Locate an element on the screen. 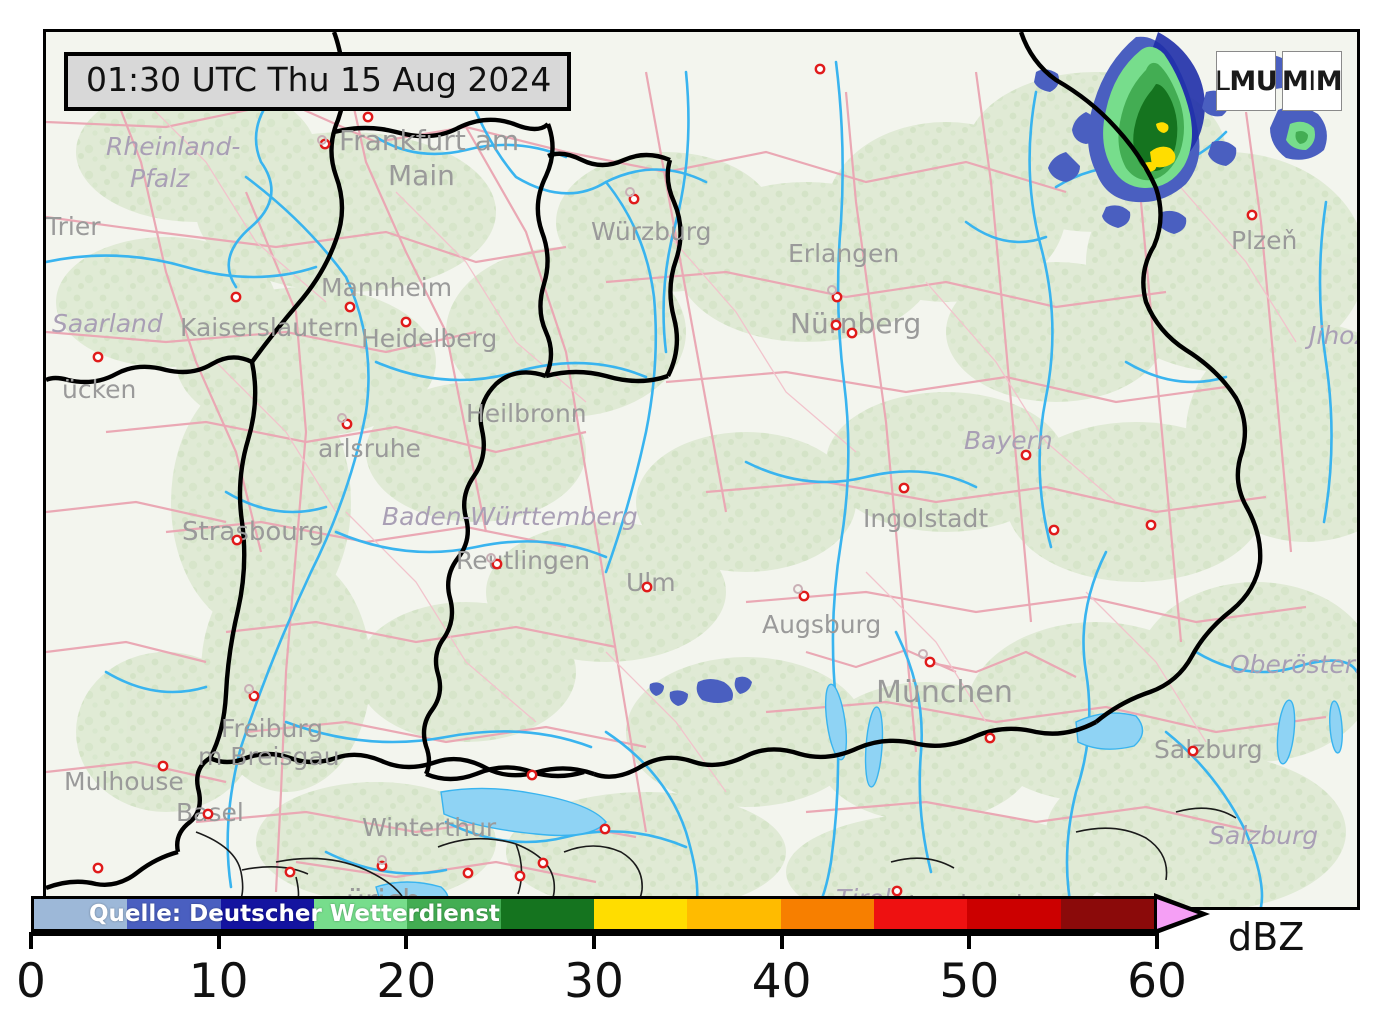 This screenshot has height=1029, width=1390. radar-echo-secondary-cell is located at coordinates (1298, 133).